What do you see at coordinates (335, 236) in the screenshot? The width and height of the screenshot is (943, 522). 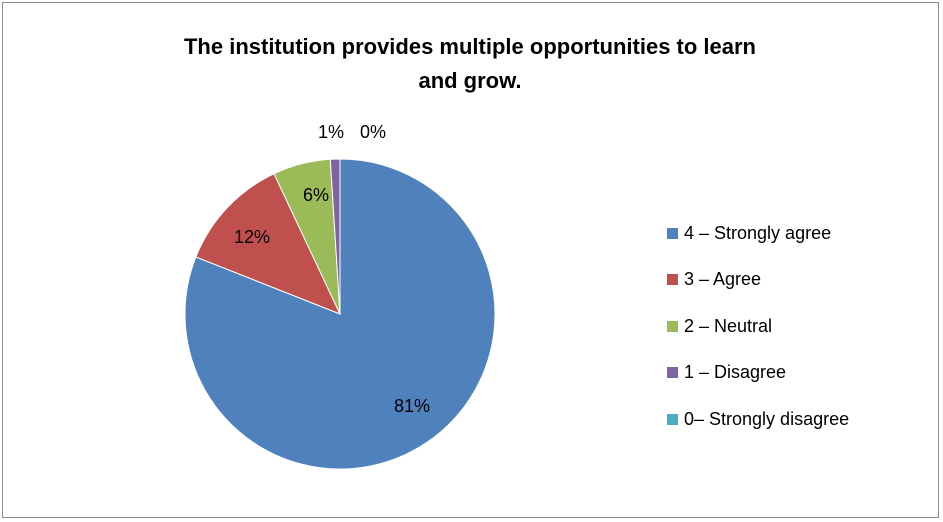 I see `pie-slice-1-disagree` at bounding box center [335, 236].